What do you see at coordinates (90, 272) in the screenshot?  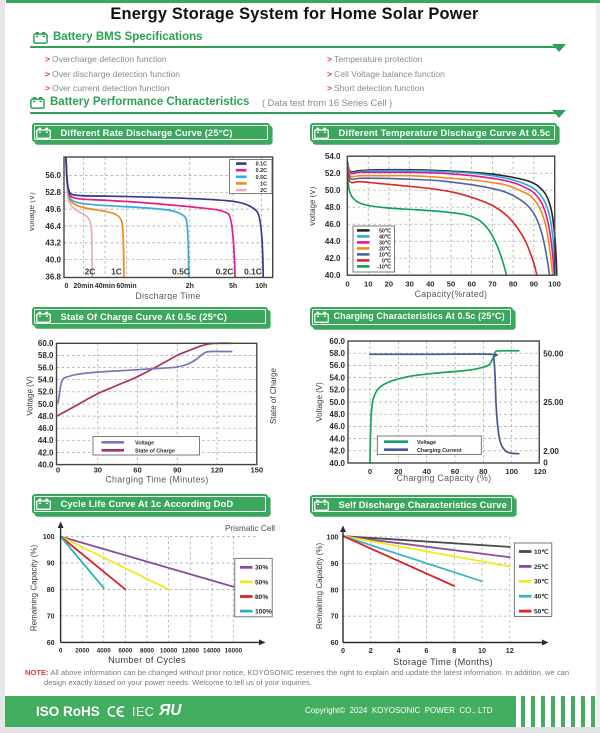 I see `svg-text: 2C` at bounding box center [90, 272].